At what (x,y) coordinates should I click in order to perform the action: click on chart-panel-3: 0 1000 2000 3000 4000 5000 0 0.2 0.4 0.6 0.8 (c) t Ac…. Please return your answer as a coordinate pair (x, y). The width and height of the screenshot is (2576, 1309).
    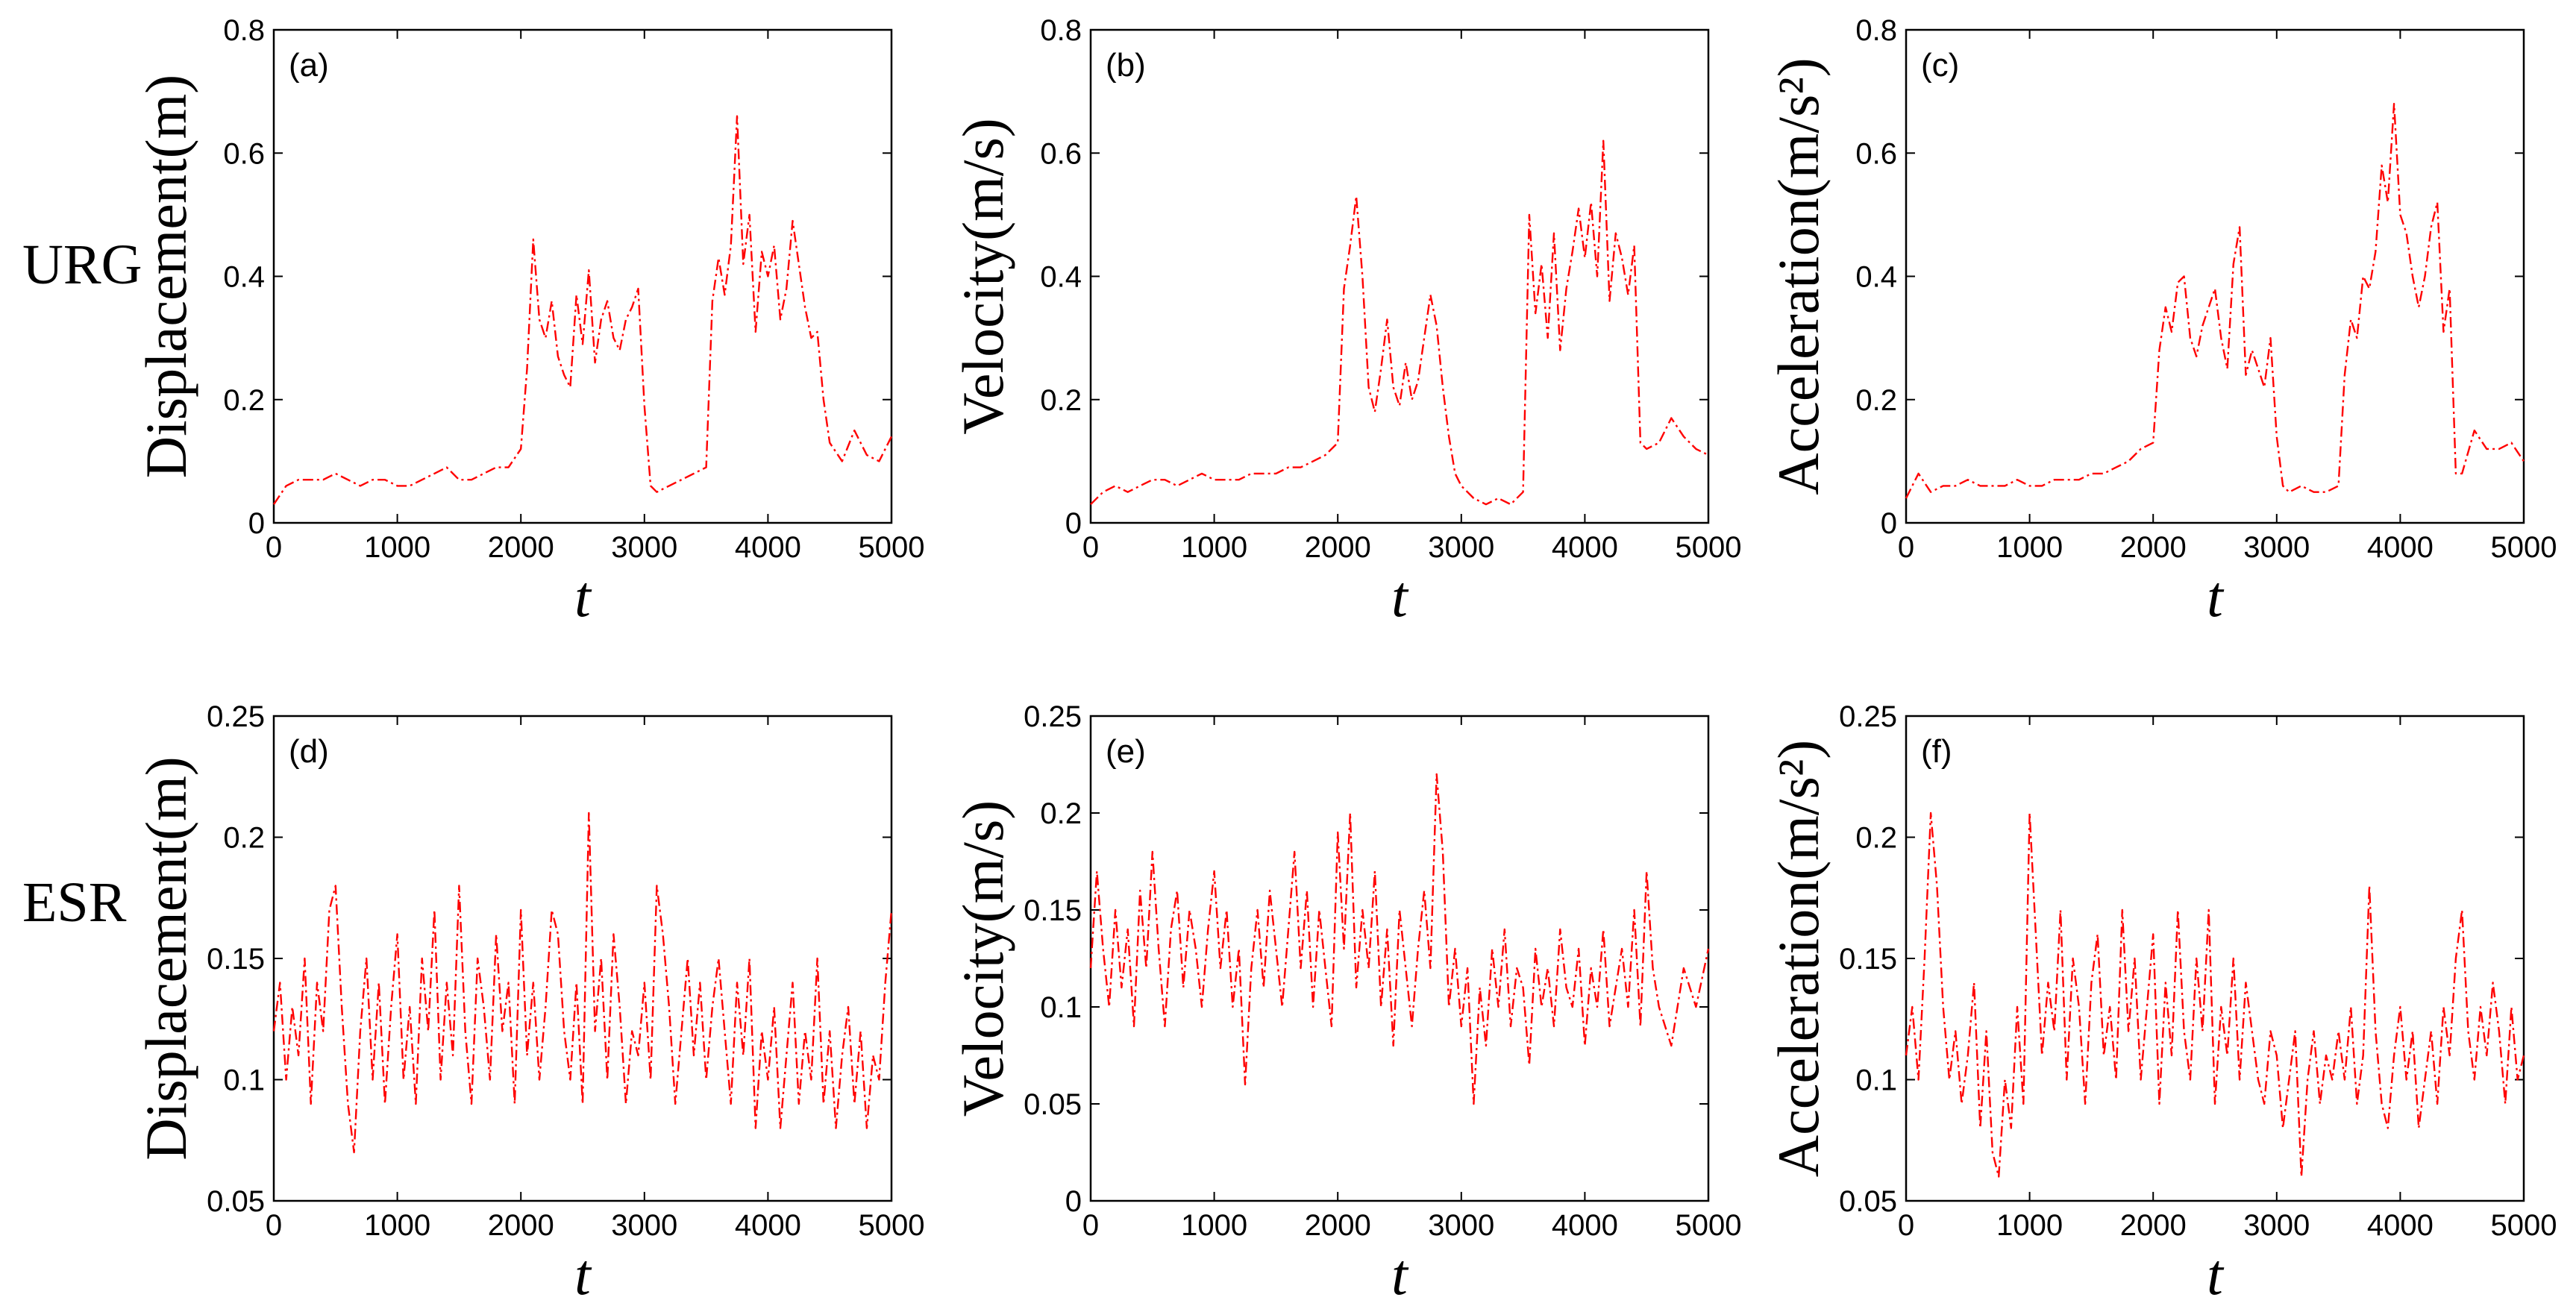
    Looking at the image, I should click on (2161, 322).